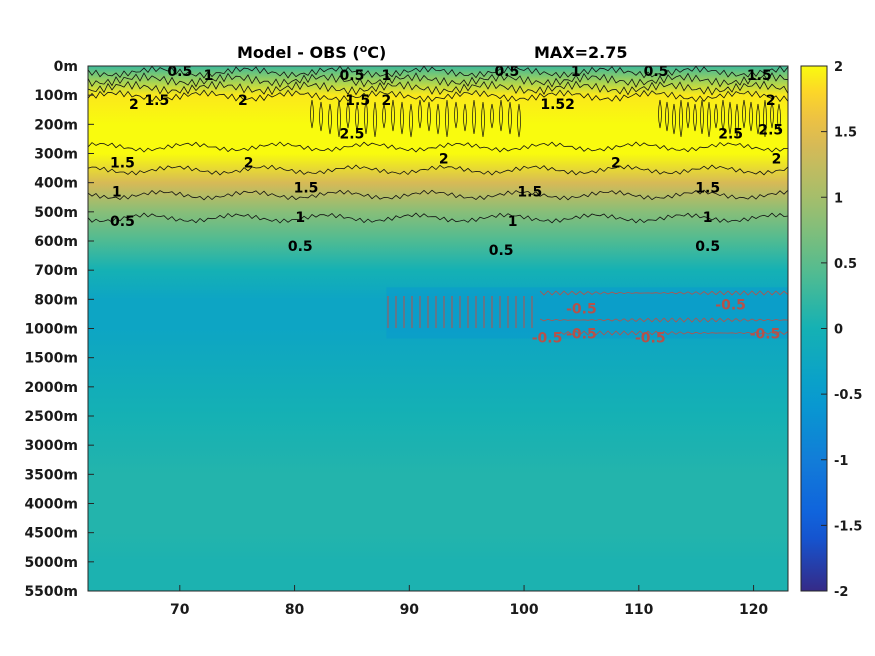  I want to click on y-tick-label: 300m, so click(56, 155).